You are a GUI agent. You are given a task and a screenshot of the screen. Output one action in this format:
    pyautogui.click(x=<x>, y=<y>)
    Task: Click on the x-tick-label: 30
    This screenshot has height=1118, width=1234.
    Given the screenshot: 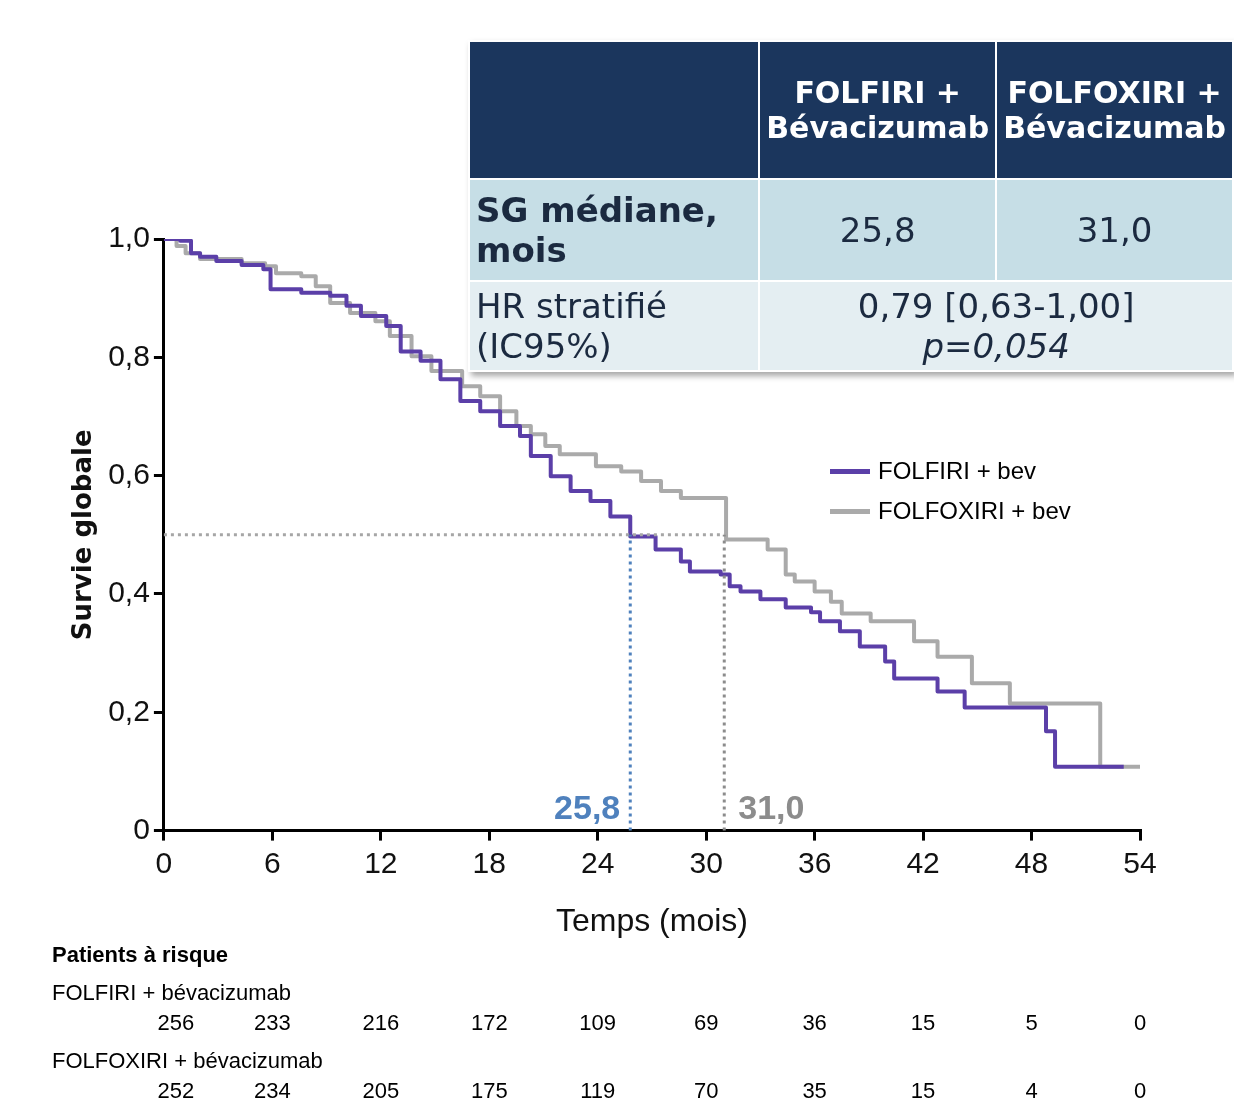 What is the action you would take?
    pyautogui.click(x=706, y=862)
    